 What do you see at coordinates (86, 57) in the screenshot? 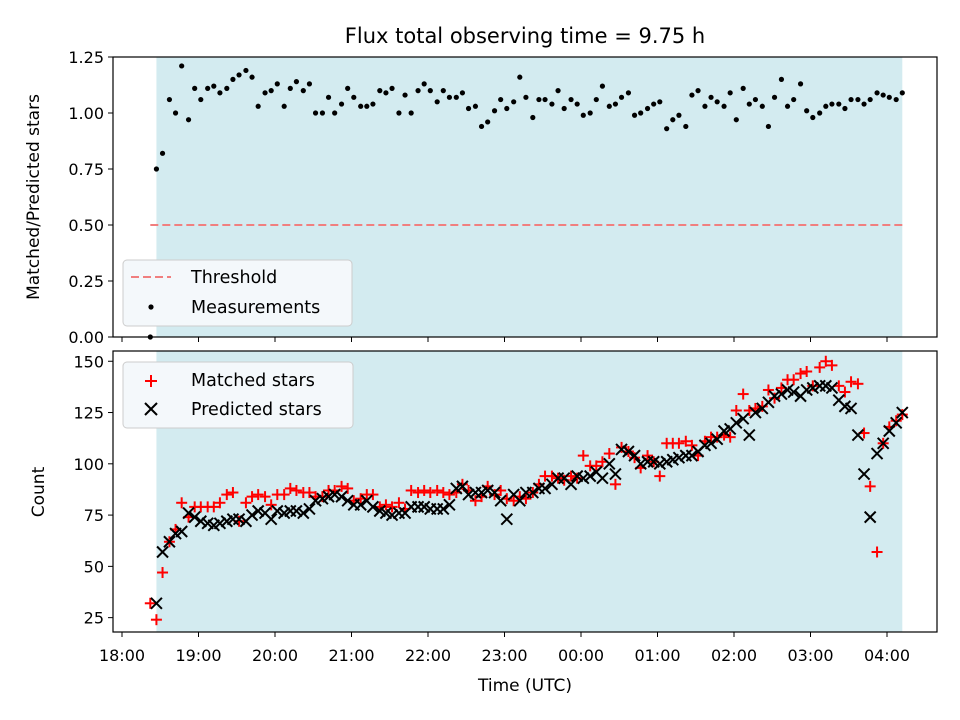
I see `top-y-tick-label: 1.25` at bounding box center [86, 57].